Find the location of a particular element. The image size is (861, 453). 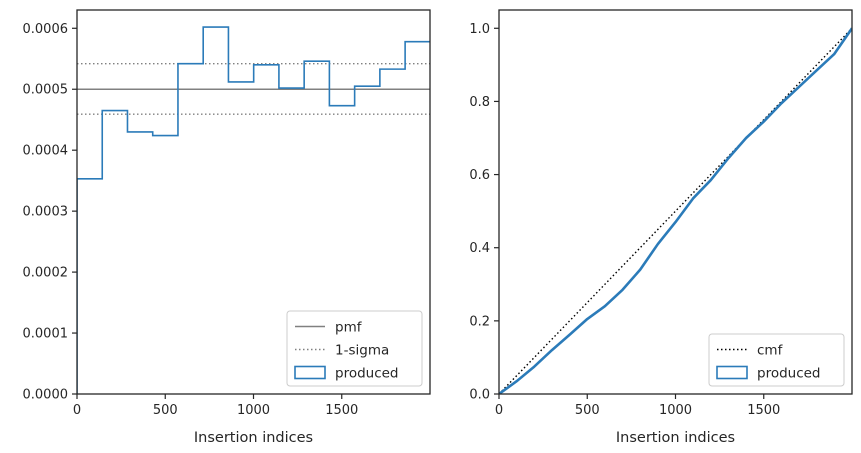

y-tick-label: 0.6 is located at coordinates (479, 175).